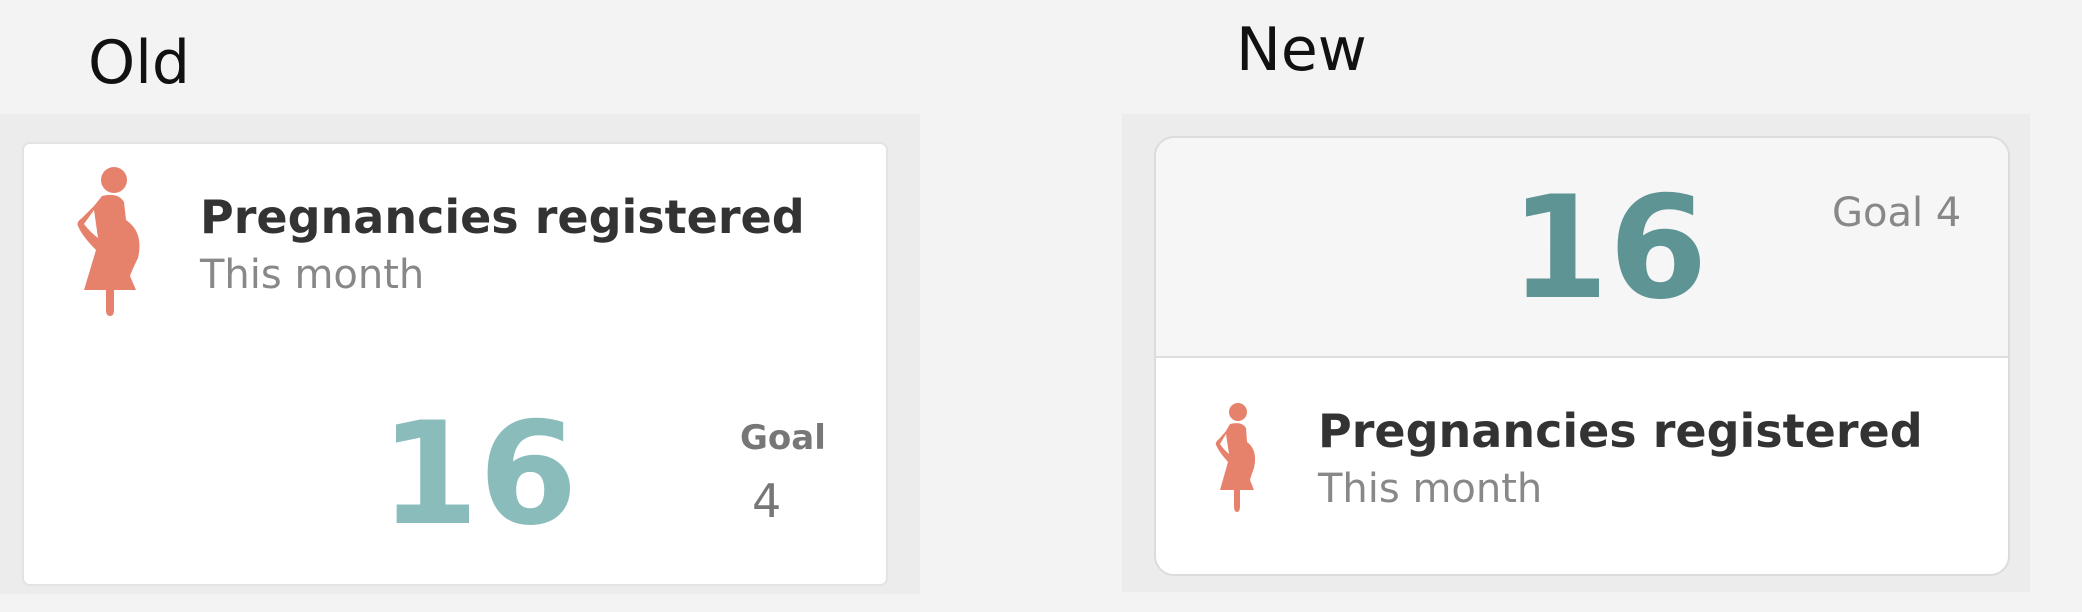 The height and width of the screenshot is (612, 2082). What do you see at coordinates (1897, 213) in the screenshot?
I see `goal-text: Goal 4` at bounding box center [1897, 213].